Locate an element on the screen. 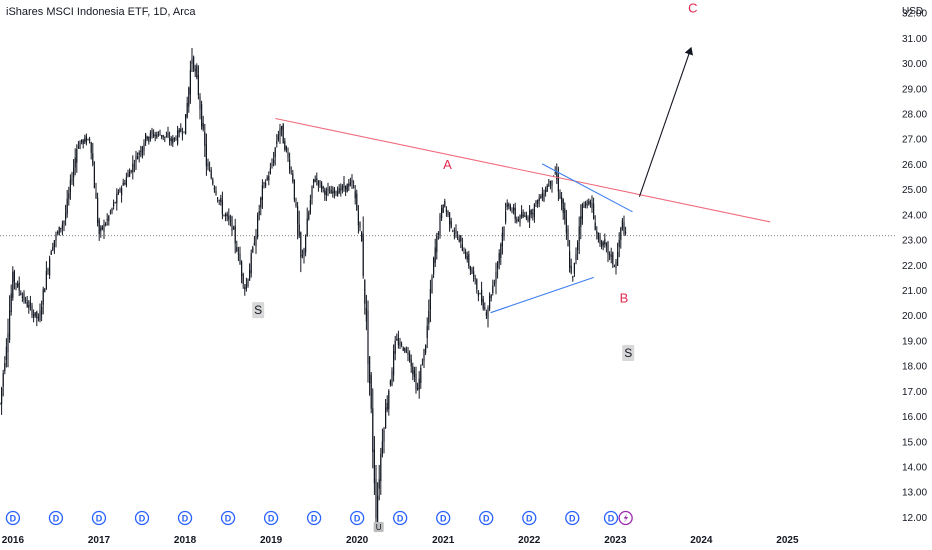 The width and height of the screenshot is (932, 550). split-event-marker: U is located at coordinates (378, 527).